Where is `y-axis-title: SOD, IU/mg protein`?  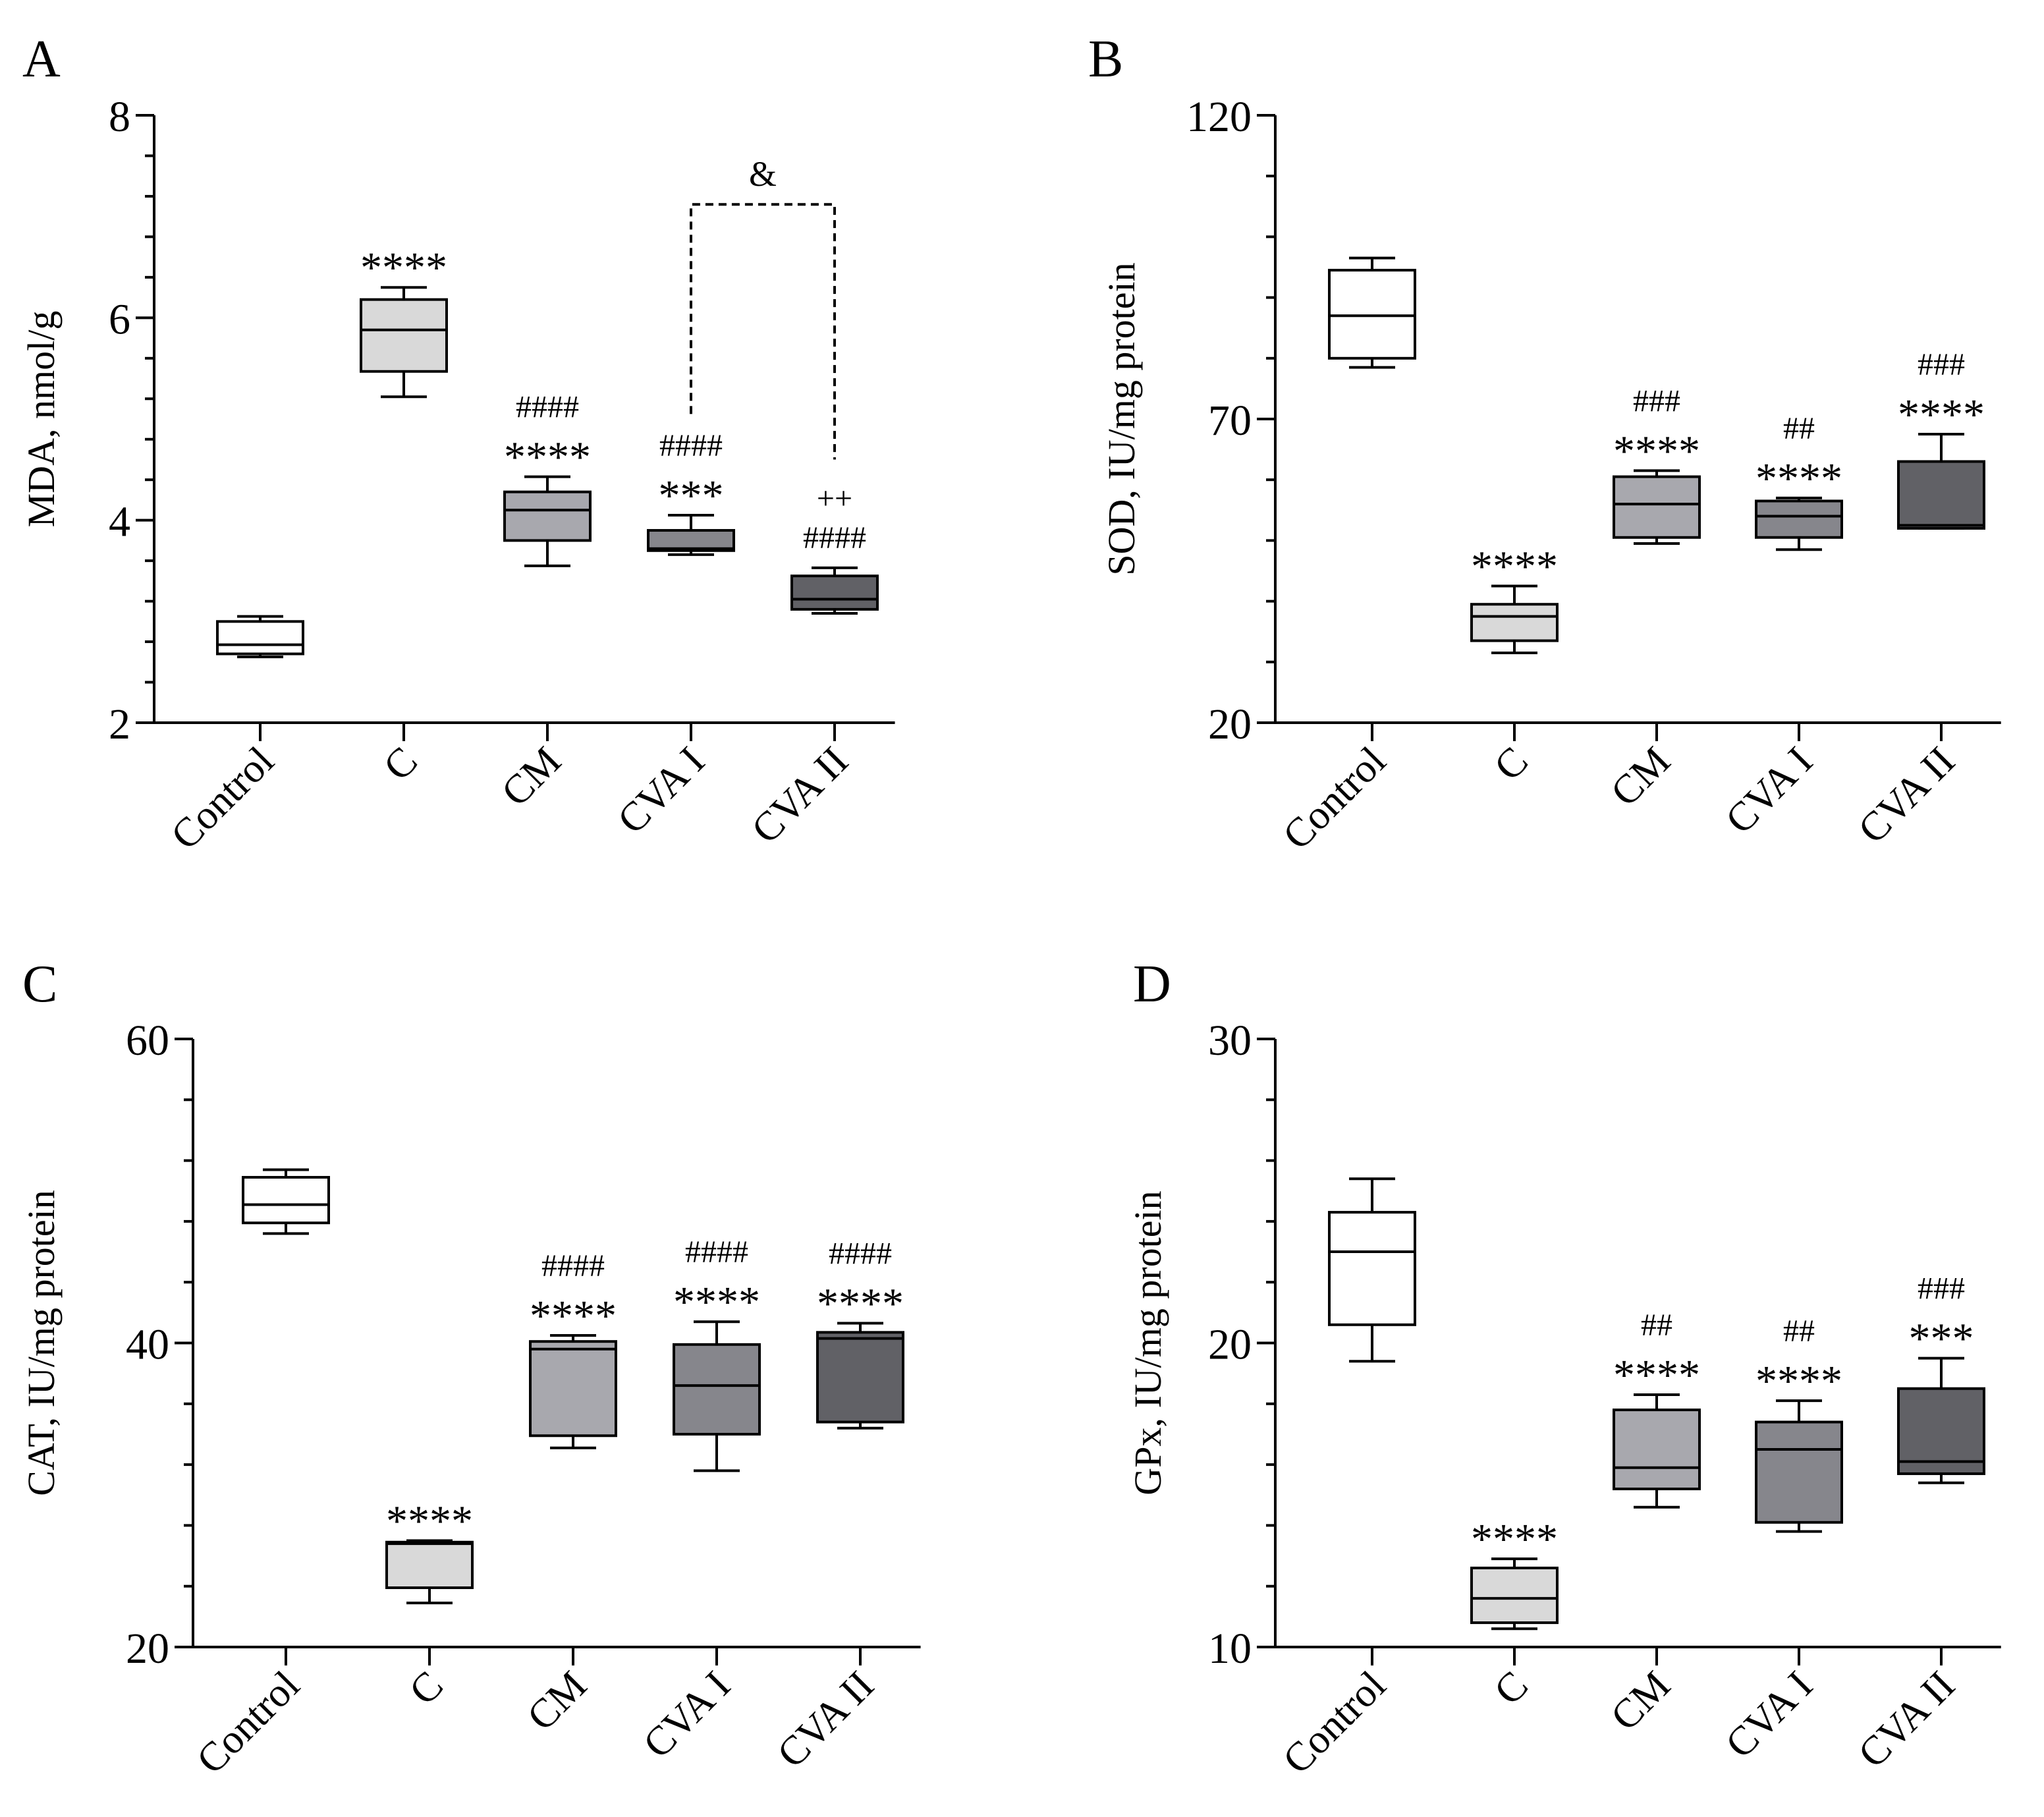 y-axis-title: SOD, IU/mg protein is located at coordinates (1121, 419).